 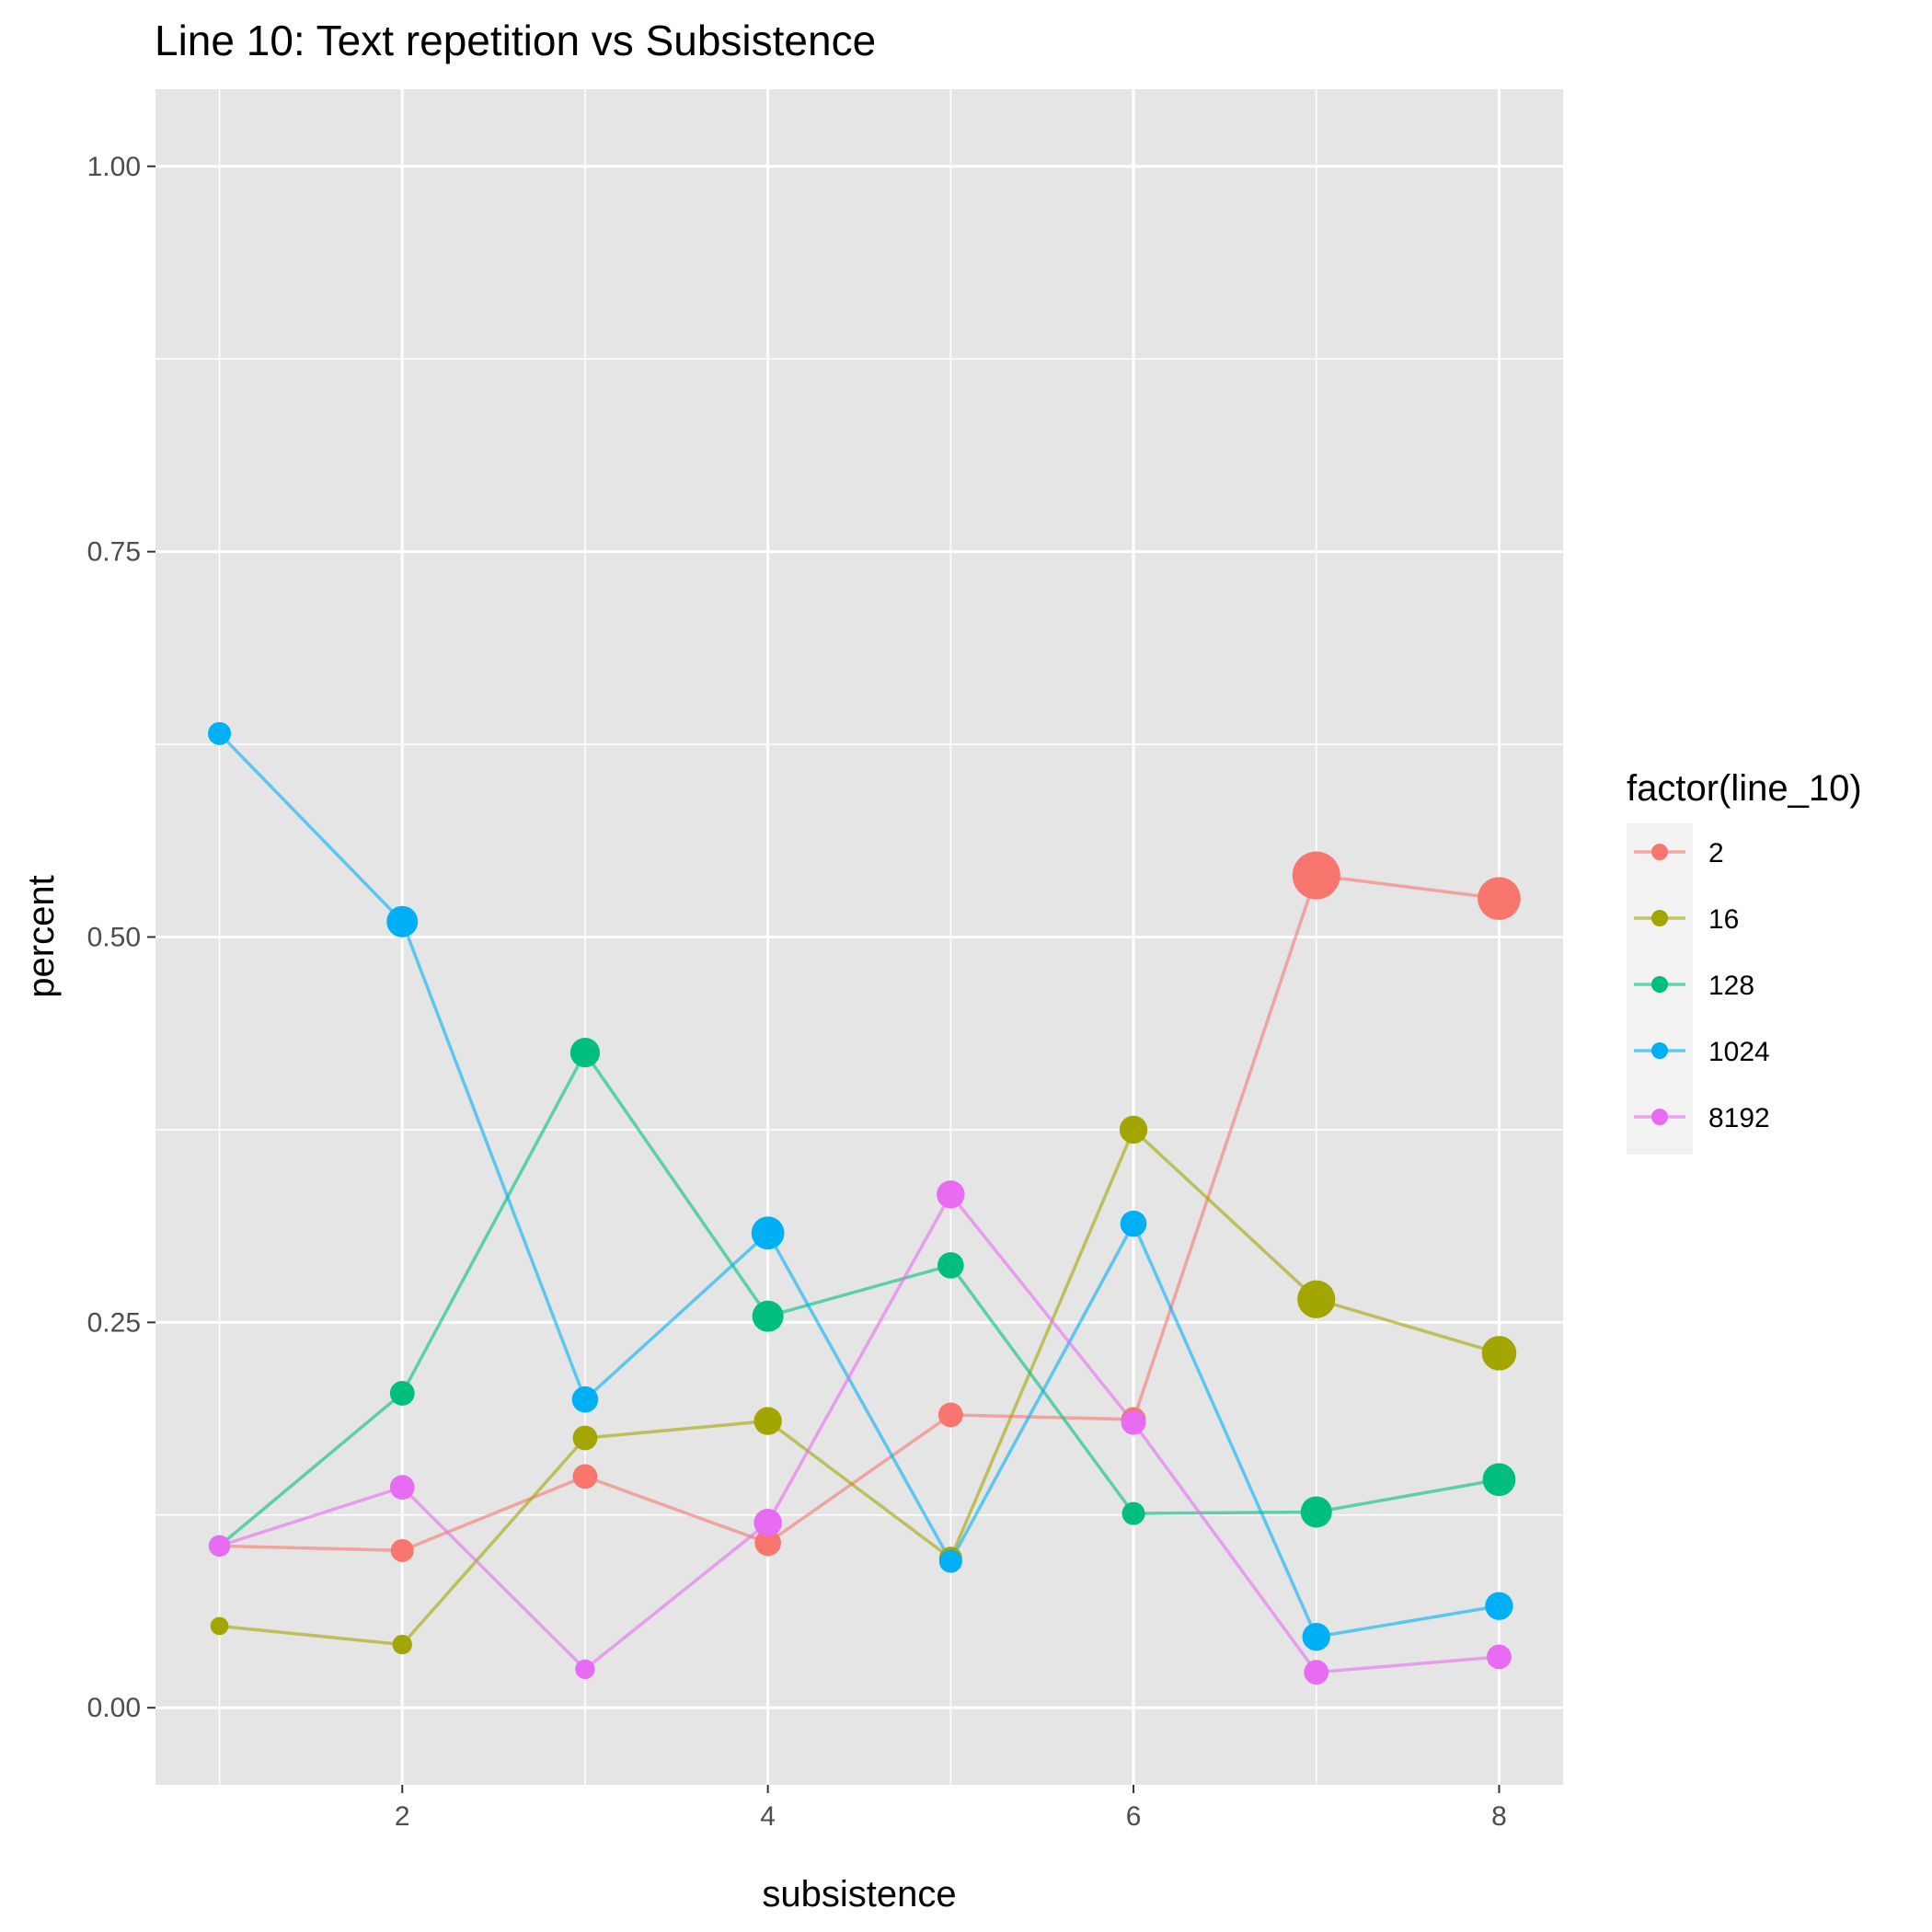 What do you see at coordinates (1716, 853) in the screenshot?
I see `legend-label: 2` at bounding box center [1716, 853].